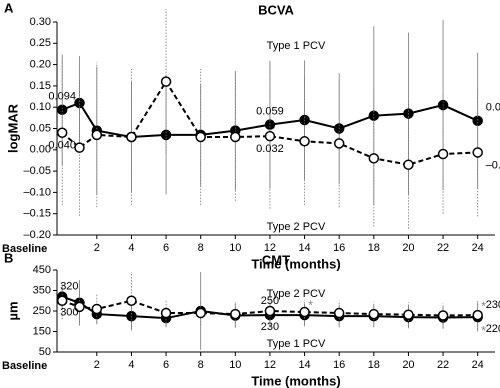  Describe the element at coordinates (12, 128) in the screenshot. I see `y-axis-title: logMAR` at that location.